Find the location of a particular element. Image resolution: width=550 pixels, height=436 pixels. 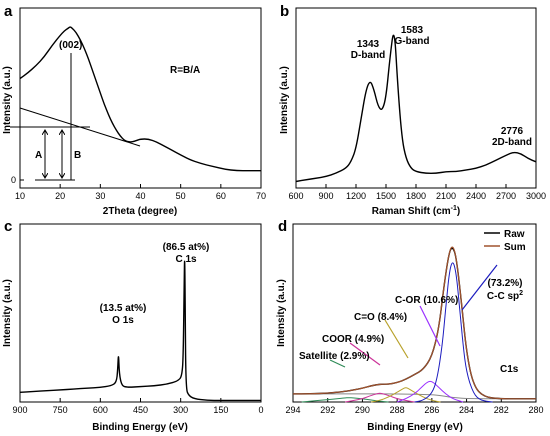

x-tick-label-c-2: 600 is located at coordinates (100, 410).